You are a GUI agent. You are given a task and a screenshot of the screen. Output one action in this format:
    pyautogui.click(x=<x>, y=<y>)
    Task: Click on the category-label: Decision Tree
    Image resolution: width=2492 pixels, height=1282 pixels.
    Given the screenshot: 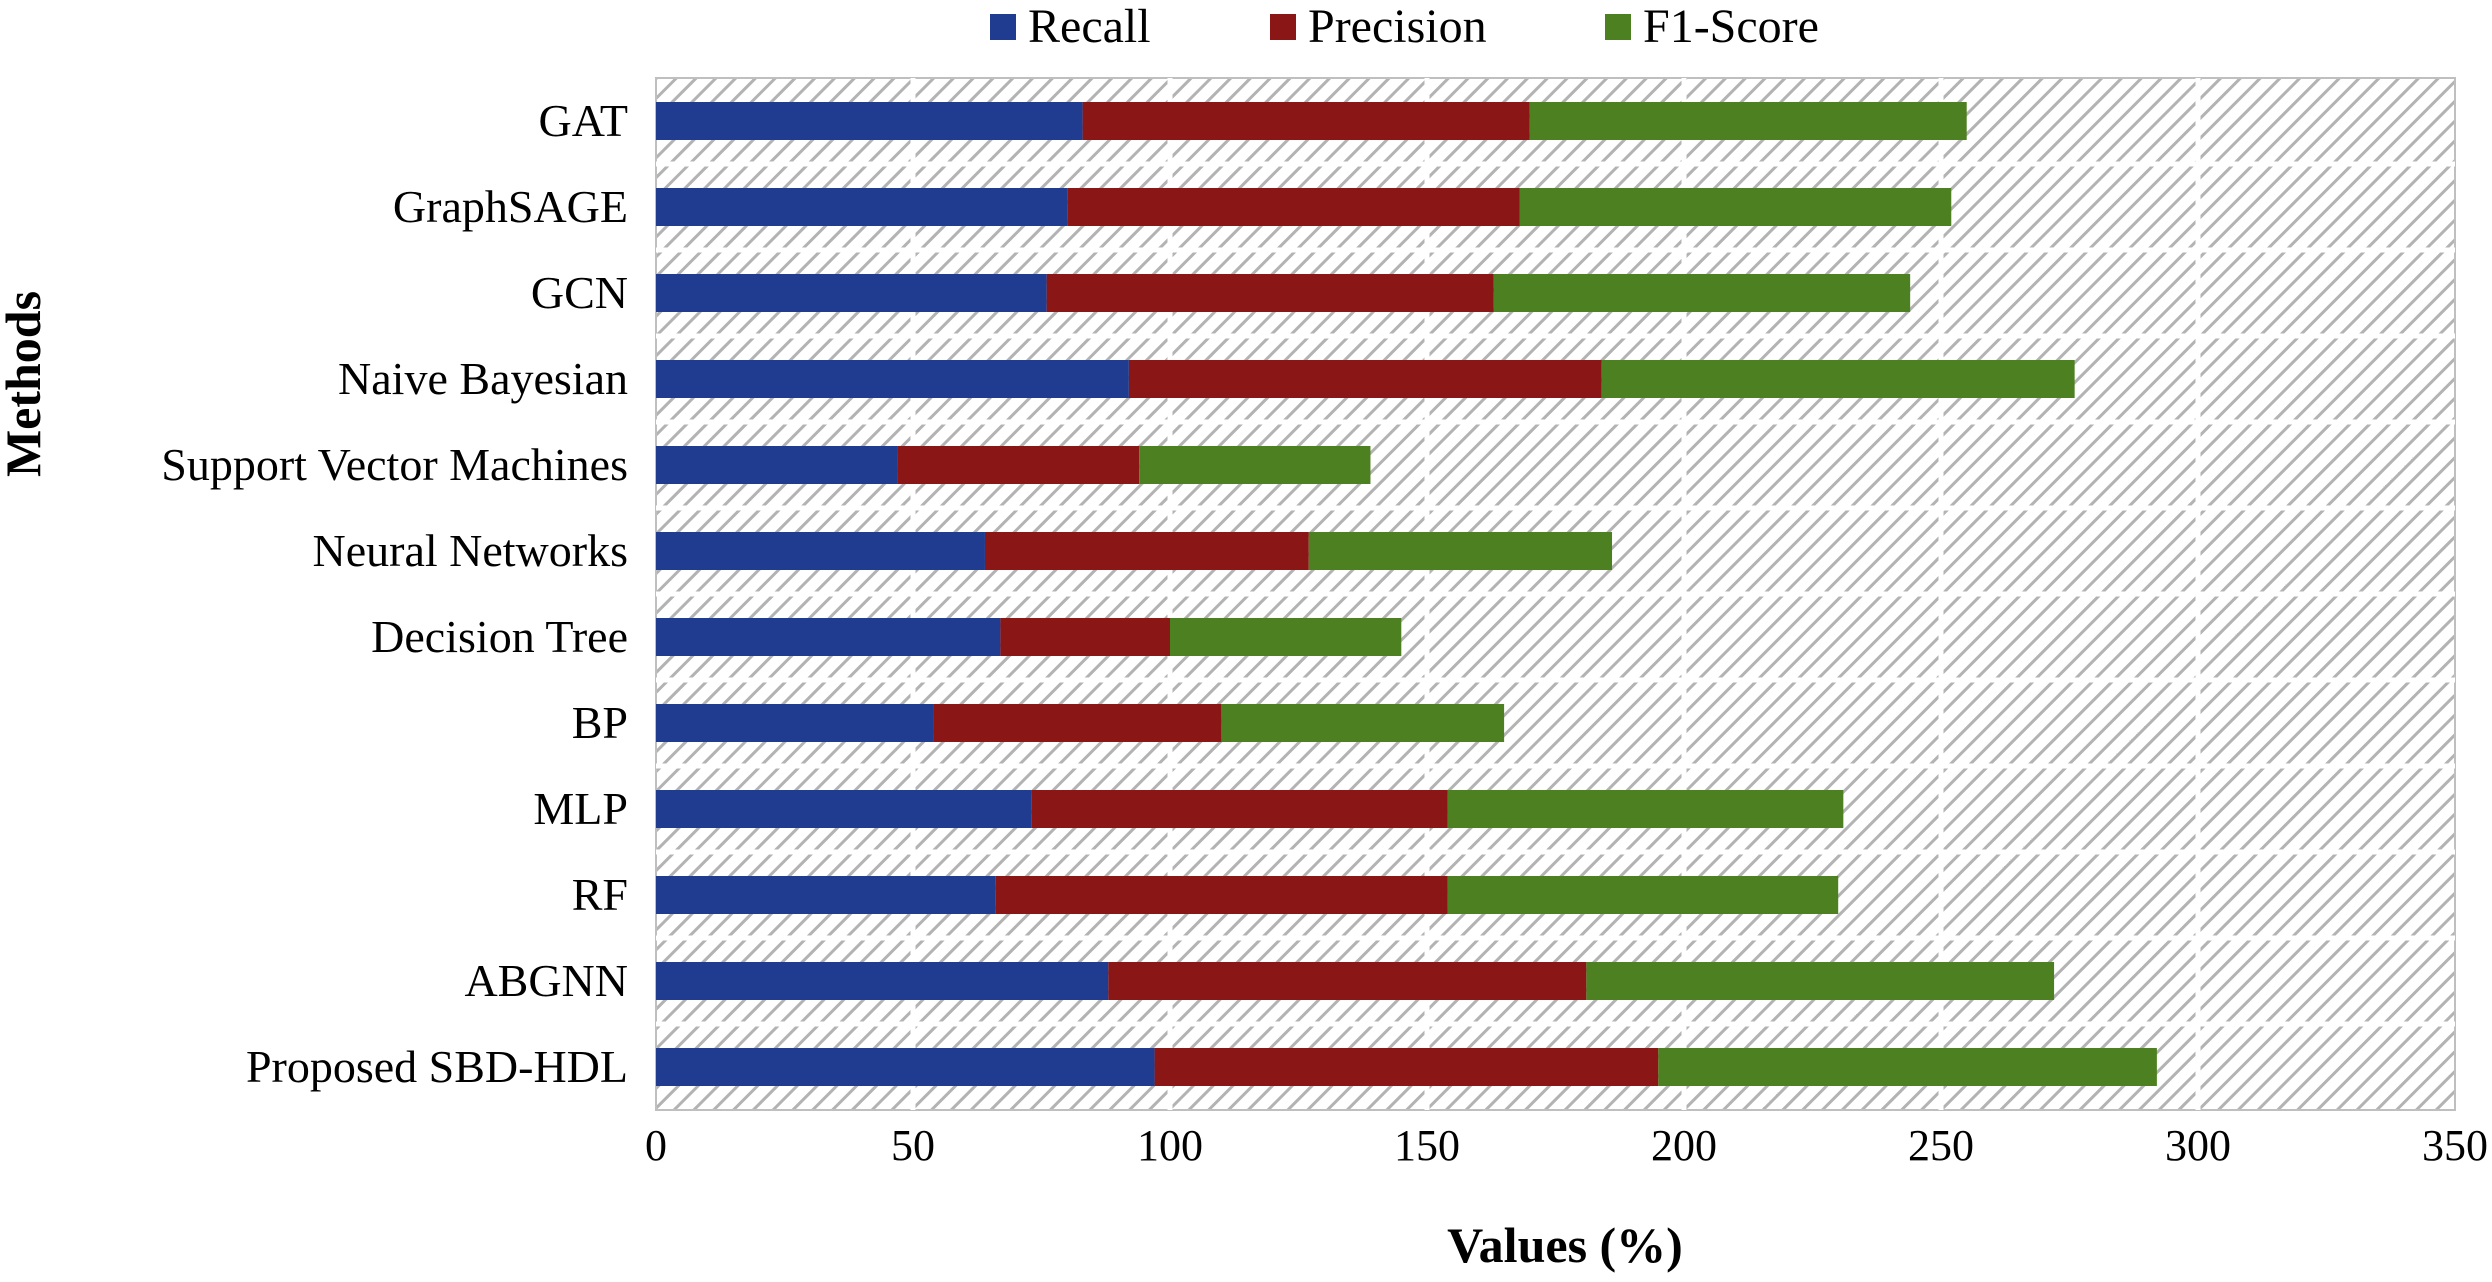 What is the action you would take?
    pyautogui.click(x=499, y=636)
    